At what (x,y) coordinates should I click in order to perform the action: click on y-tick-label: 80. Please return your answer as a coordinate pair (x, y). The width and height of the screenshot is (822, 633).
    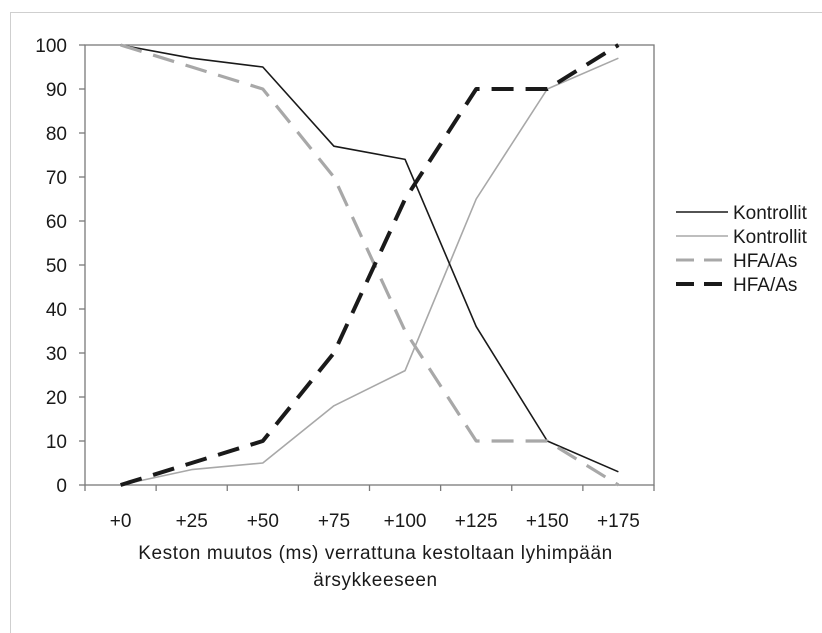
    Looking at the image, I should click on (56, 134).